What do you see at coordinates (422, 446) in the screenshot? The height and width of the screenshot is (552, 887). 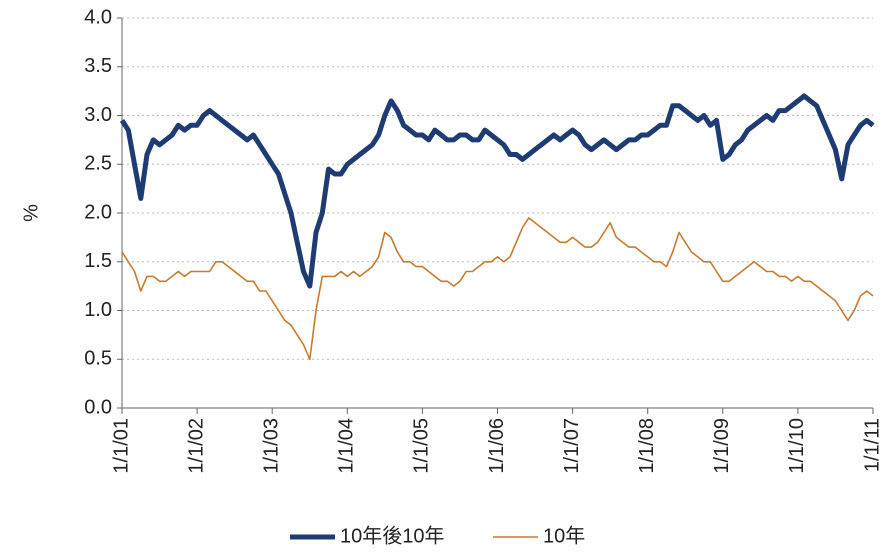 I see `x-tick-label: 1/1/05` at bounding box center [422, 446].